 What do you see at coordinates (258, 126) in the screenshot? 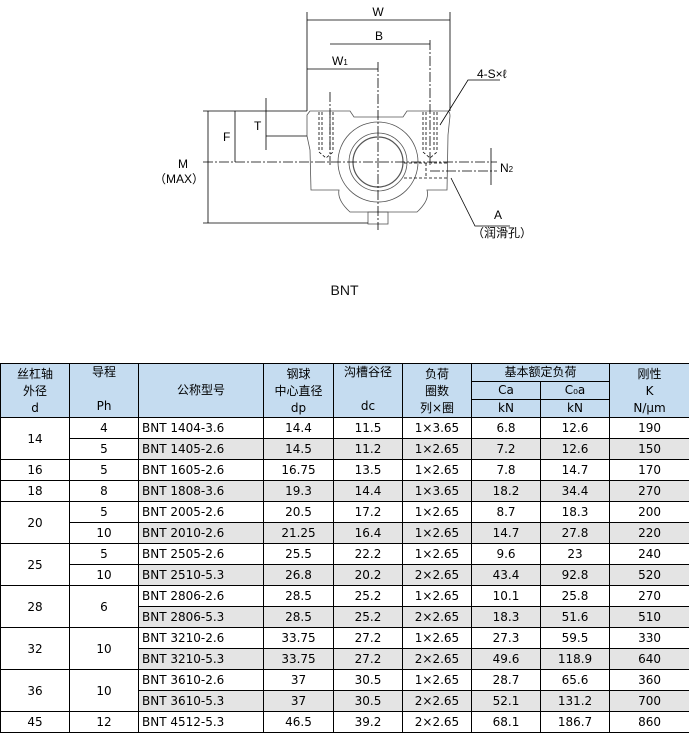
I see `dim-t-label: T` at bounding box center [258, 126].